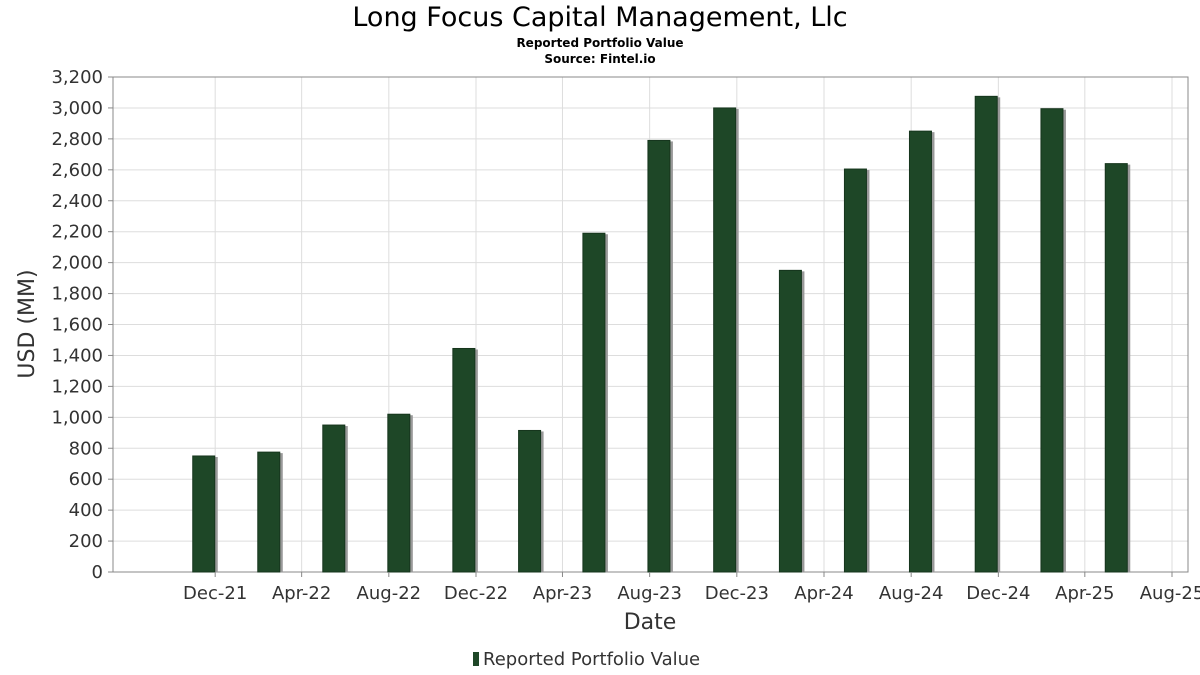 This screenshot has height=675, width=1200. Describe the element at coordinates (86, 448) in the screenshot. I see `y-tick-label: 800` at that location.